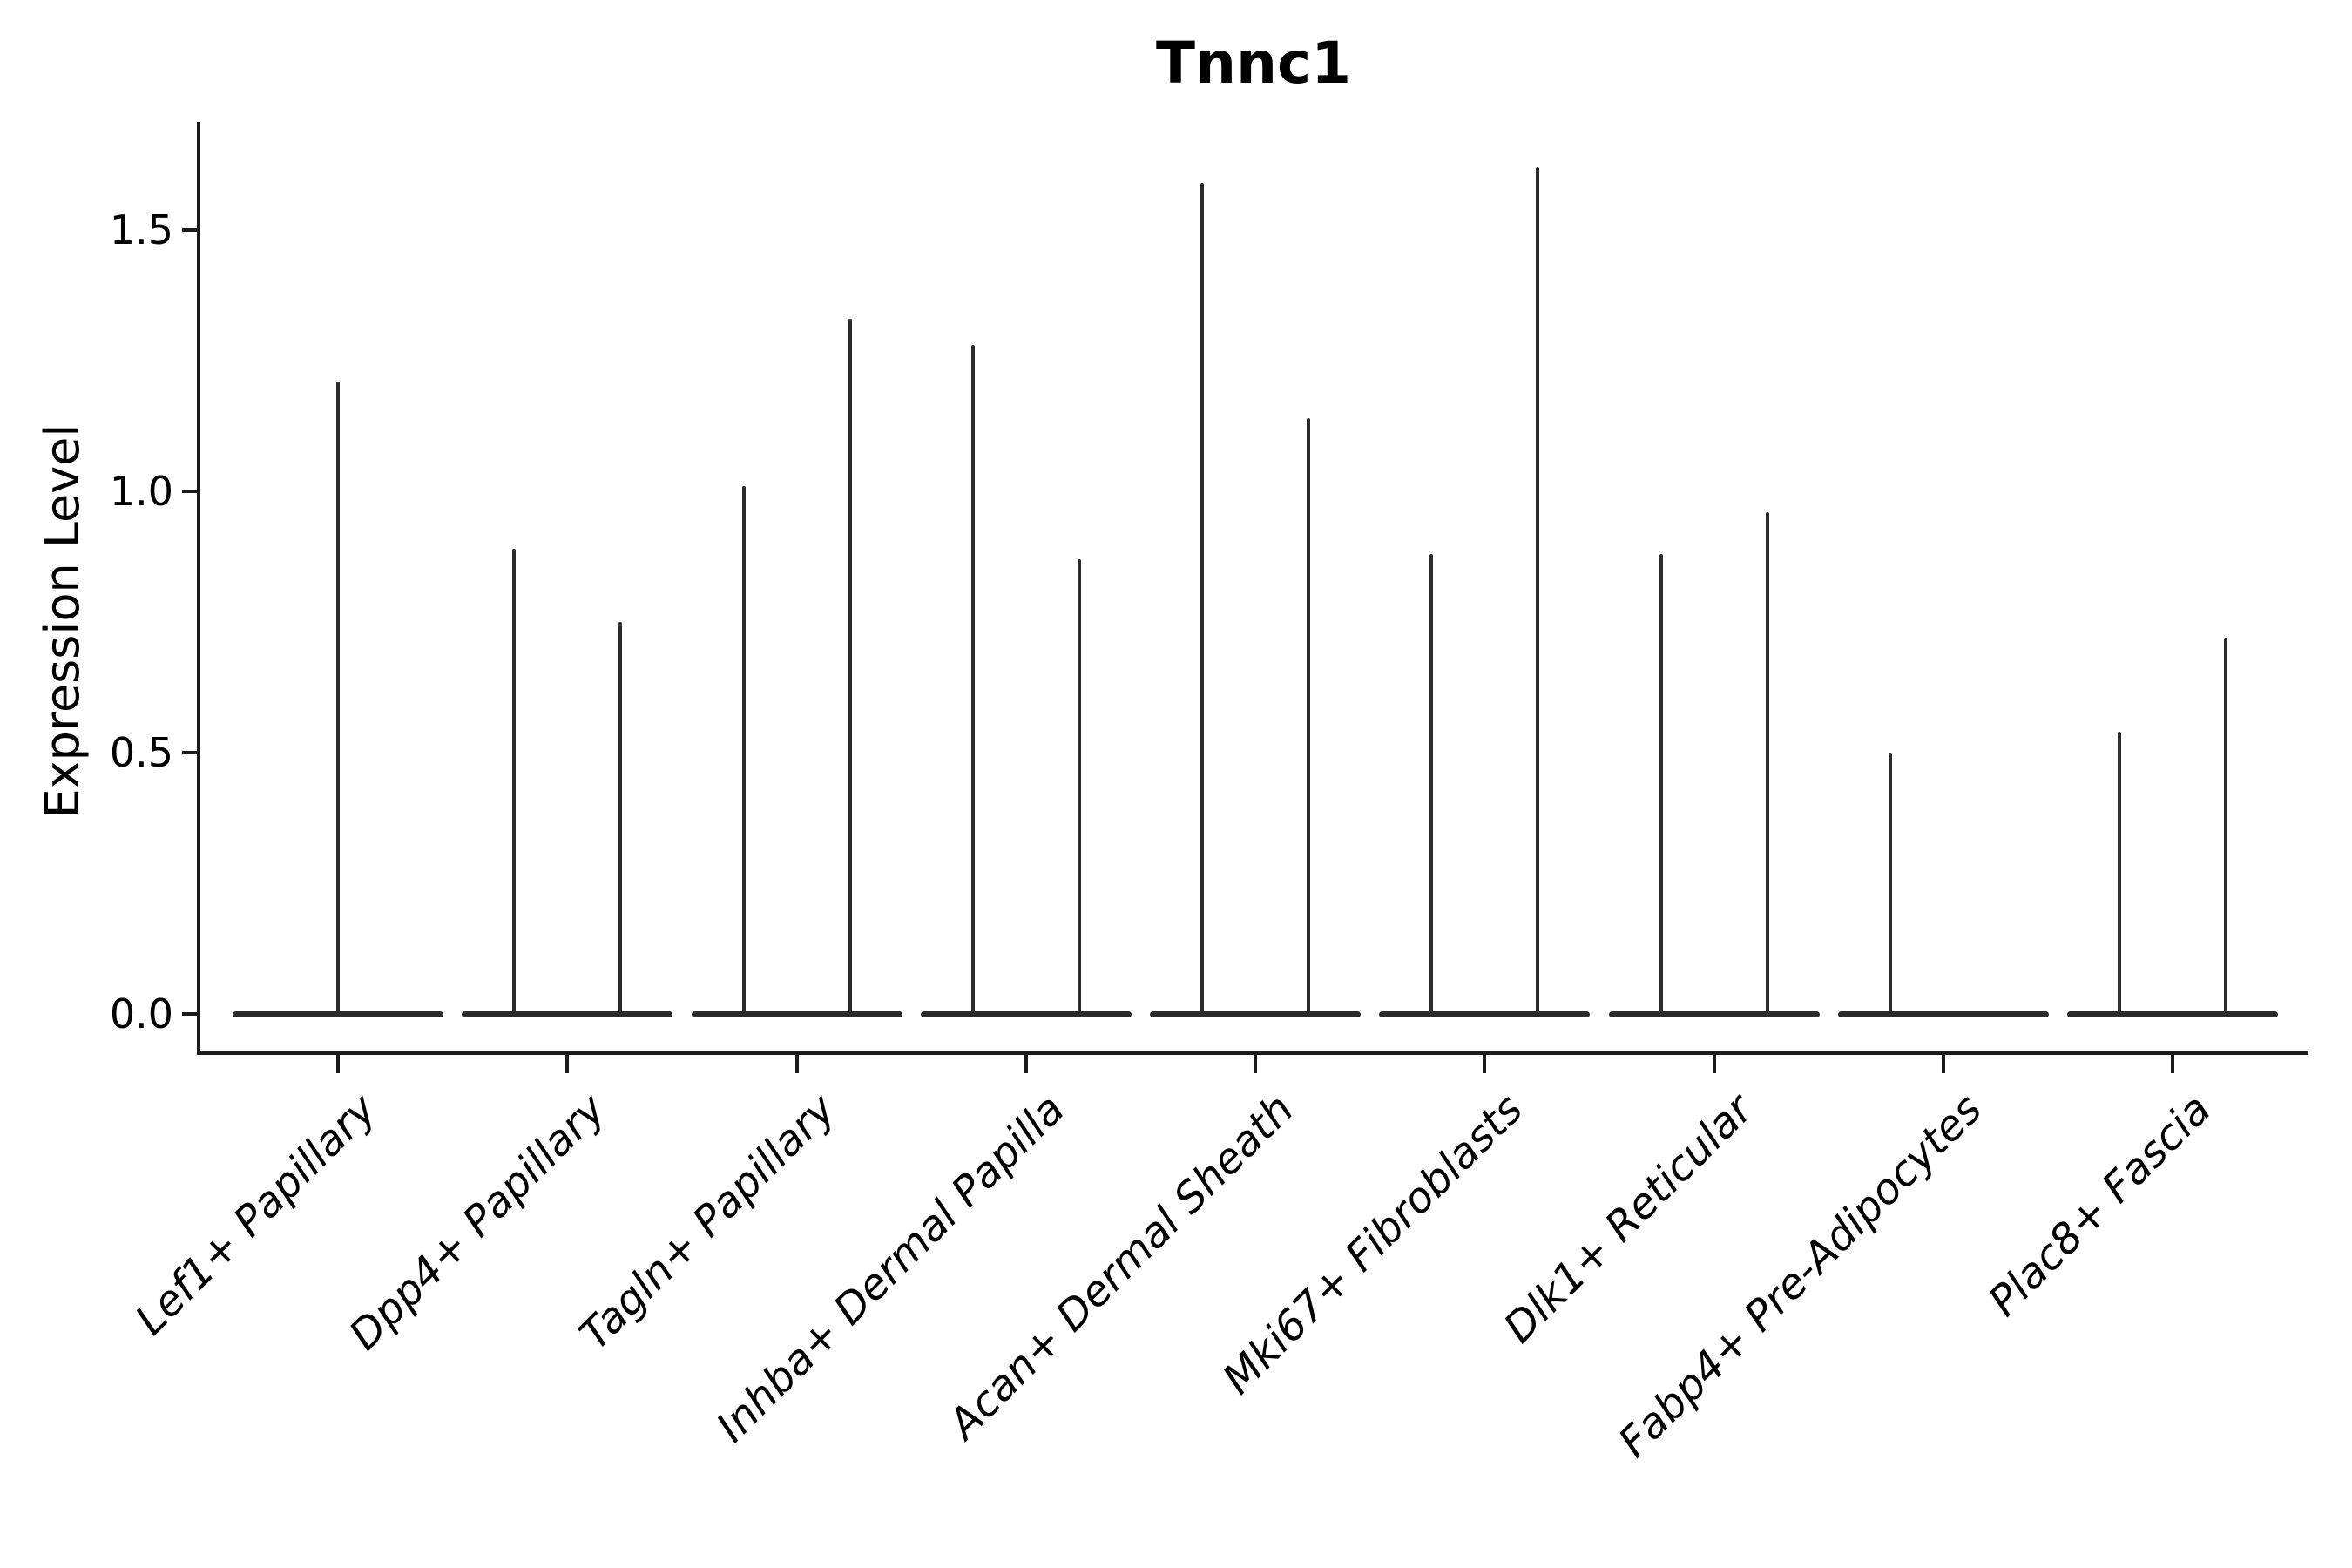  What do you see at coordinates (141, 491) in the screenshot?
I see `y-tick-label: 1.0` at bounding box center [141, 491].